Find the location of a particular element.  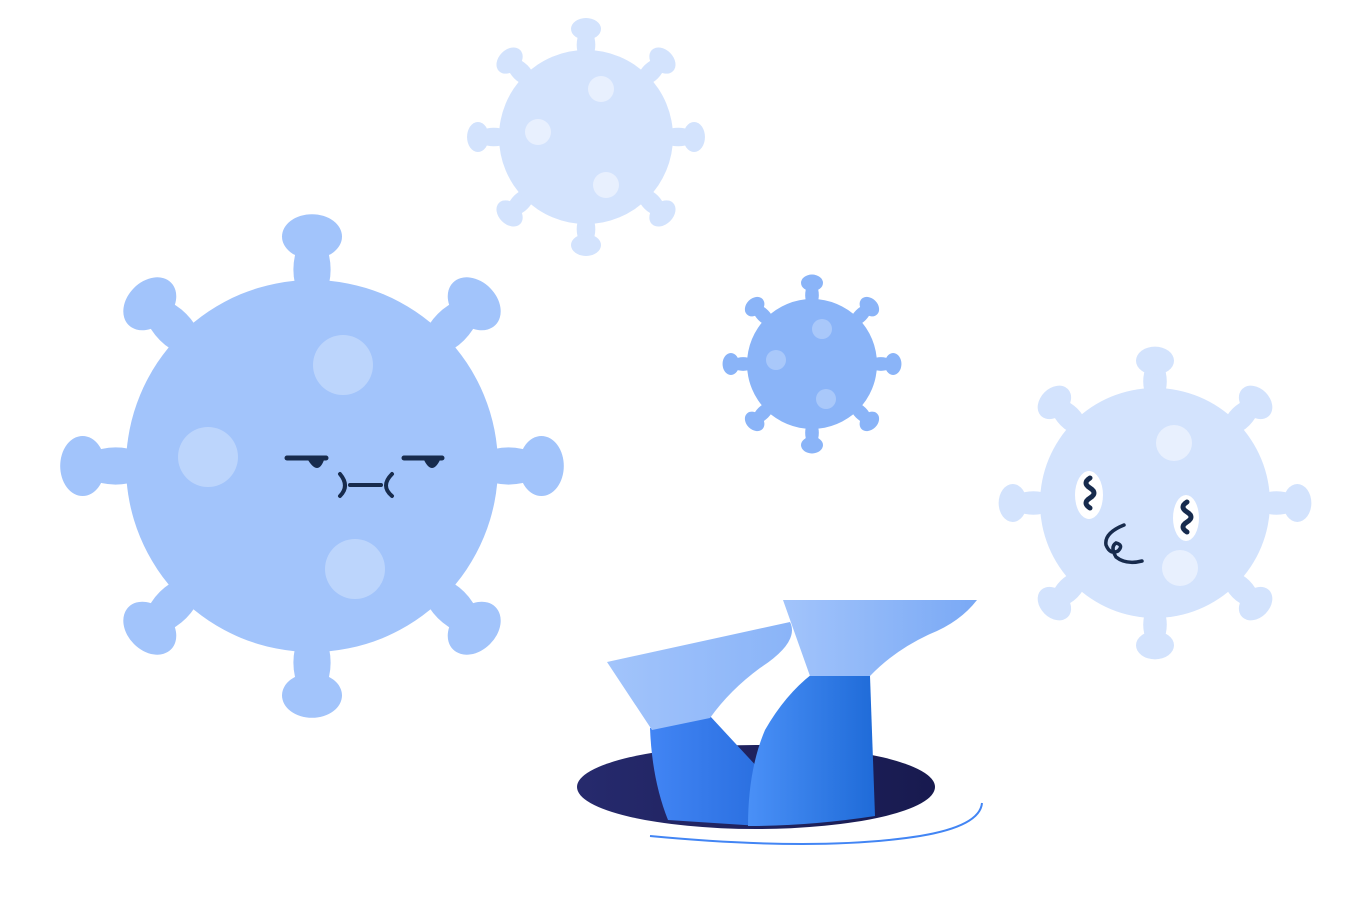

right-eye-squiggle is located at coordinates (1187, 517).